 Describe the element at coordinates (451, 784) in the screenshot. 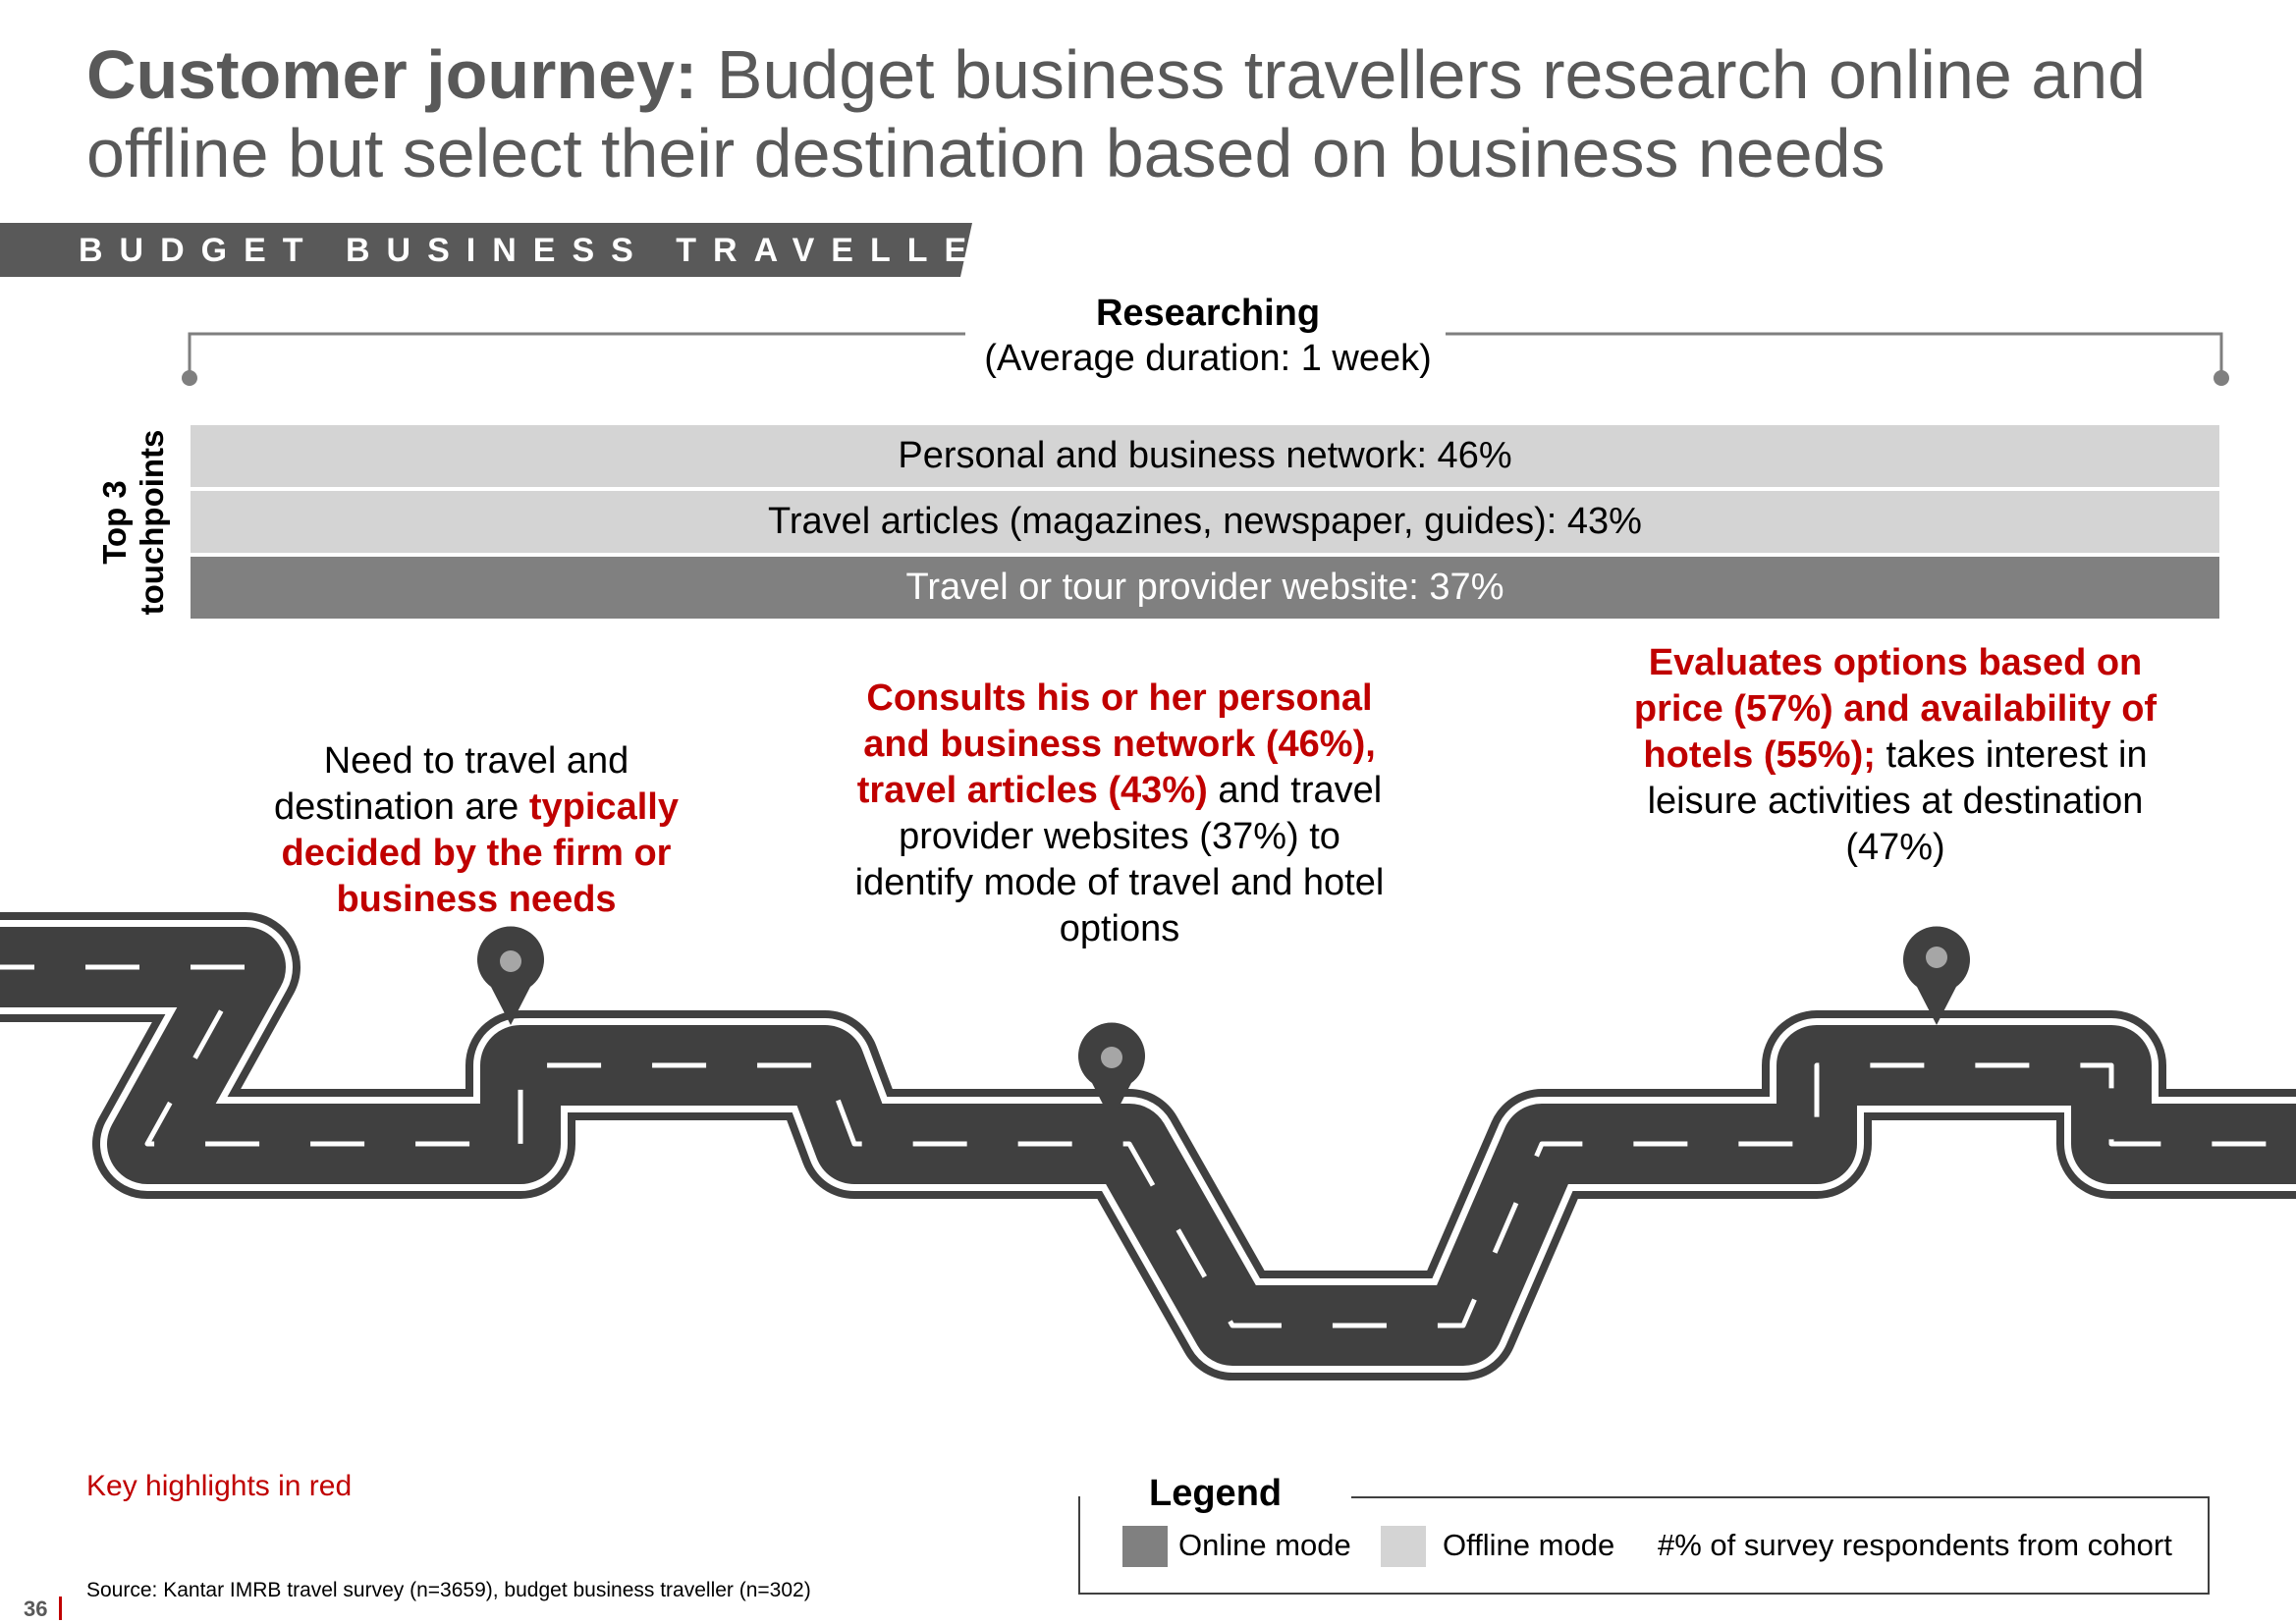

I see `step-1-text: Need to travel and destination are` at that location.